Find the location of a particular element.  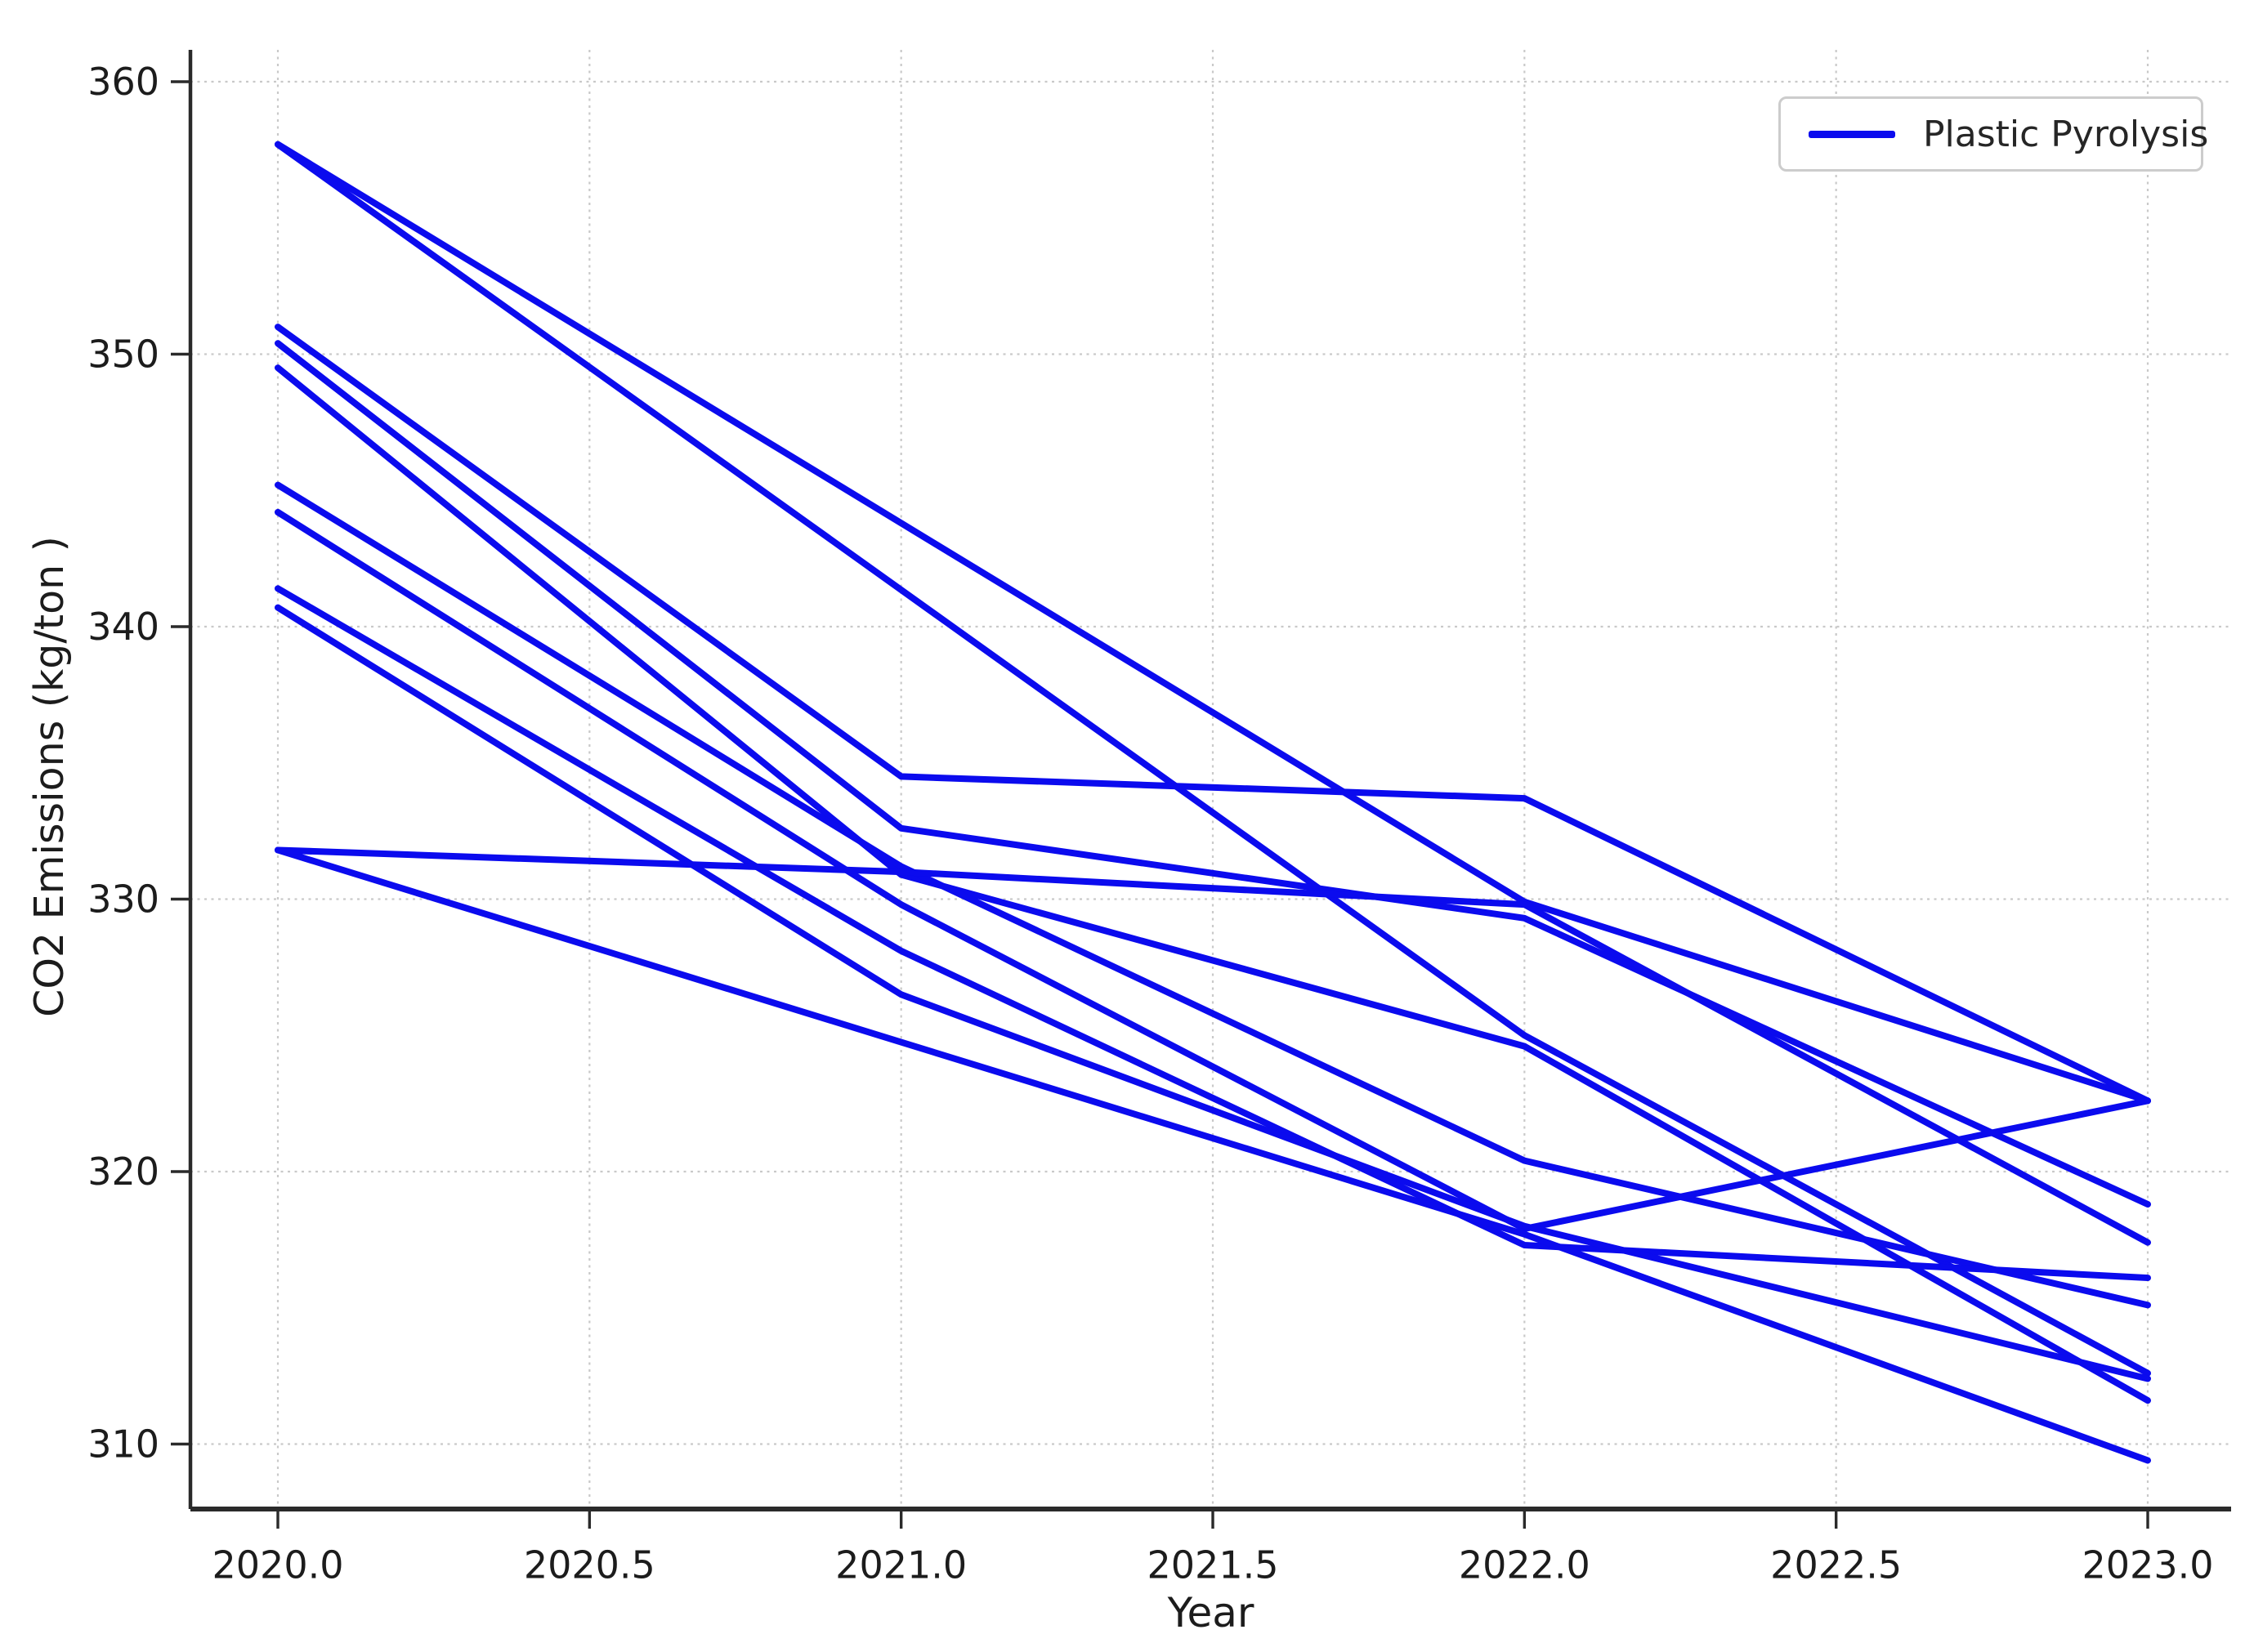

legend-entry-label: Plastic Pyrolysis is located at coordinates (2066, 134).